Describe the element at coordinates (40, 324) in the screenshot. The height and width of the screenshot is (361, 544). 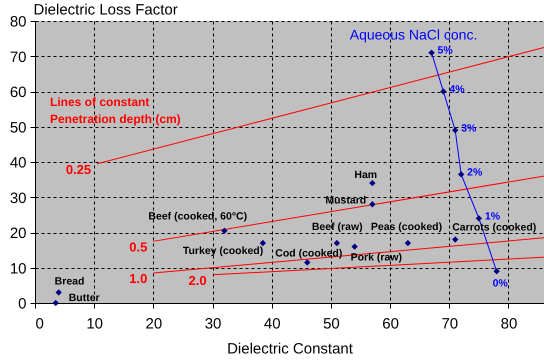
I see `x-tick-label: 0` at that location.